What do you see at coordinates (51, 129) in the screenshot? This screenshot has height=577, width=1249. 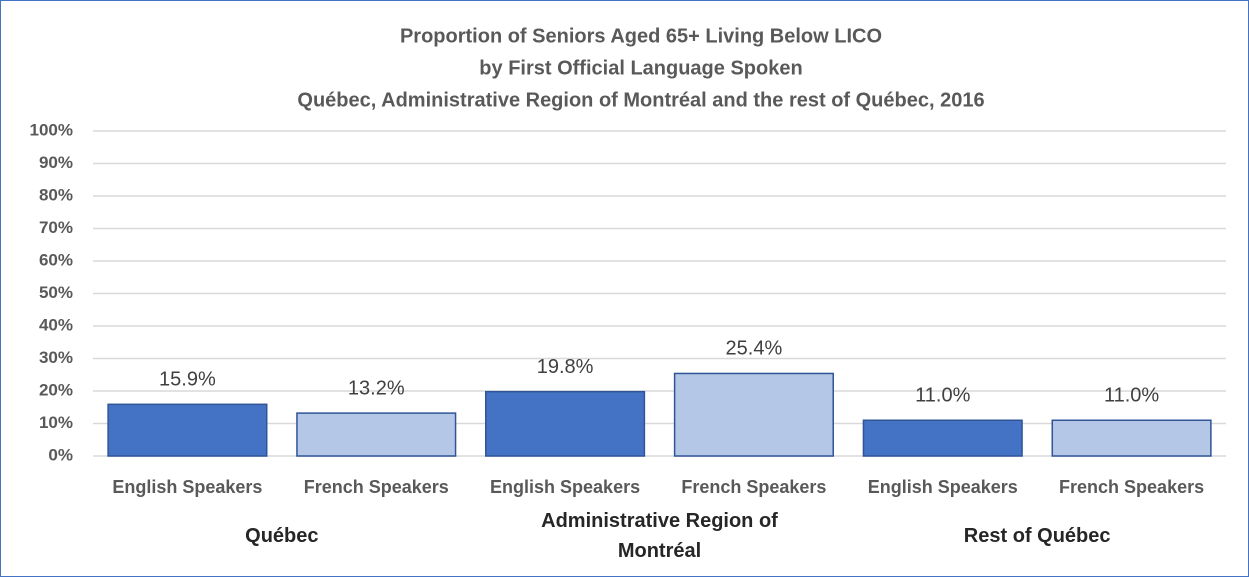 I see `y-tick-label: 100%` at bounding box center [51, 129].